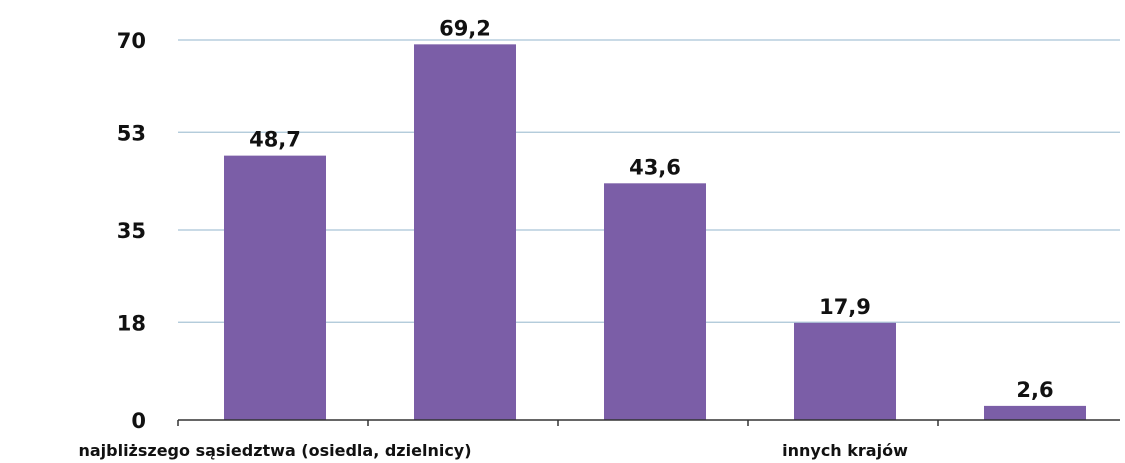  I want to click on bar-value-label: 2,6, so click(1034, 390).